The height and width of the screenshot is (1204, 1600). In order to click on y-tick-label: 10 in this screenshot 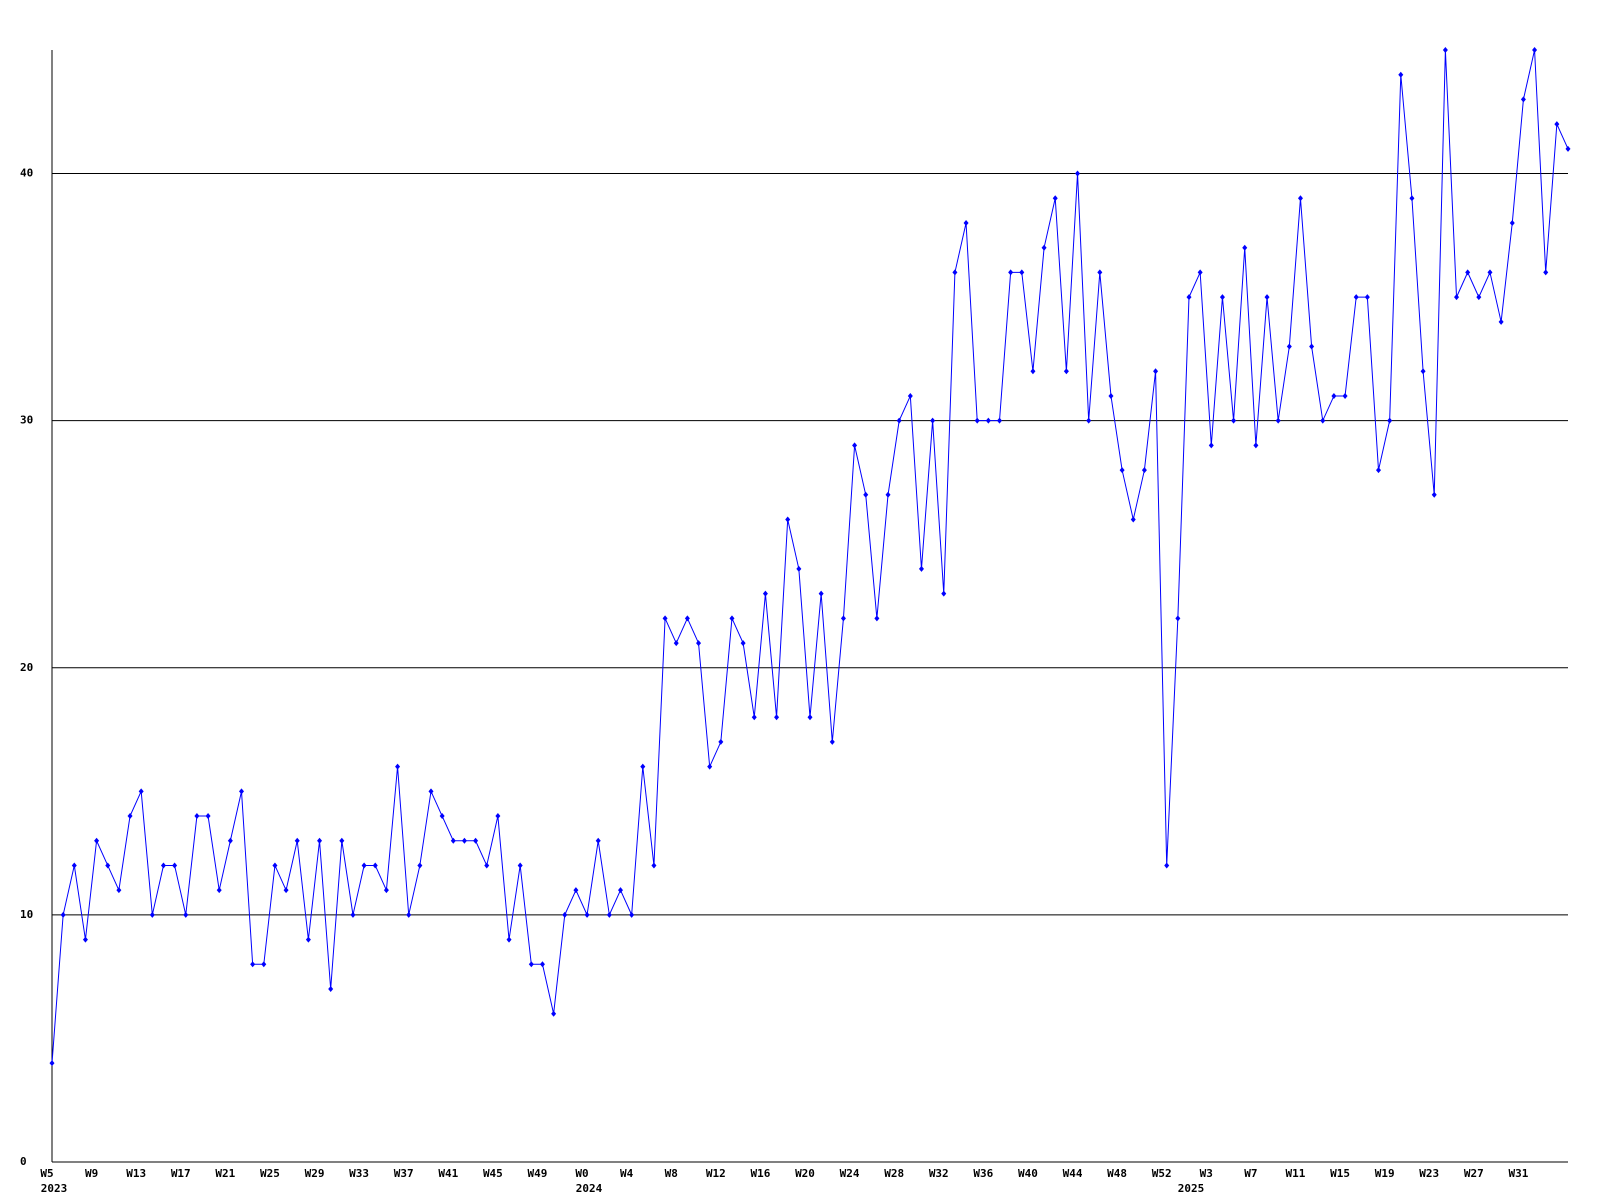, I will do `click(26, 914)`.